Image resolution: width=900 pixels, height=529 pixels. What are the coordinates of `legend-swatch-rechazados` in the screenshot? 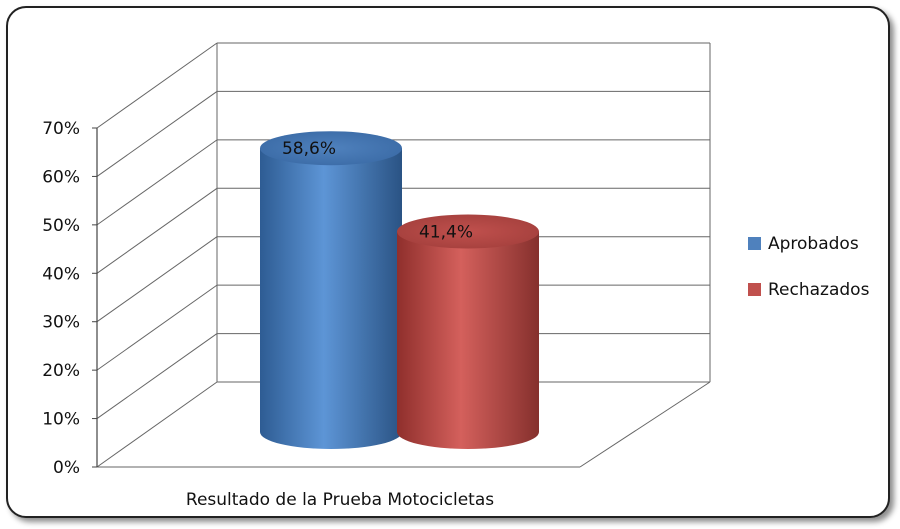 It's located at (754, 289).